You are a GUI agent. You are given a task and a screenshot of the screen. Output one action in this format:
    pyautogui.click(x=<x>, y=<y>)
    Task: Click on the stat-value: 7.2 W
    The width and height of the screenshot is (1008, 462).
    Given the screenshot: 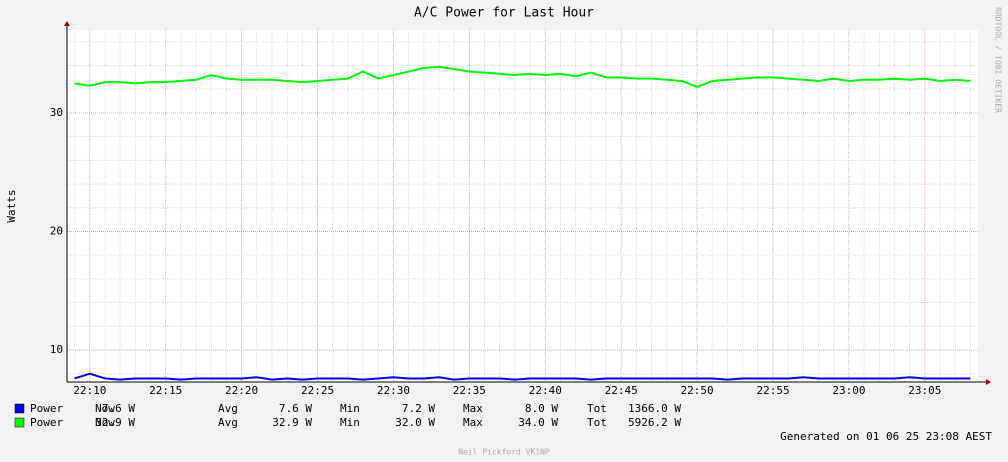 What is the action you would take?
    pyautogui.click(x=418, y=408)
    